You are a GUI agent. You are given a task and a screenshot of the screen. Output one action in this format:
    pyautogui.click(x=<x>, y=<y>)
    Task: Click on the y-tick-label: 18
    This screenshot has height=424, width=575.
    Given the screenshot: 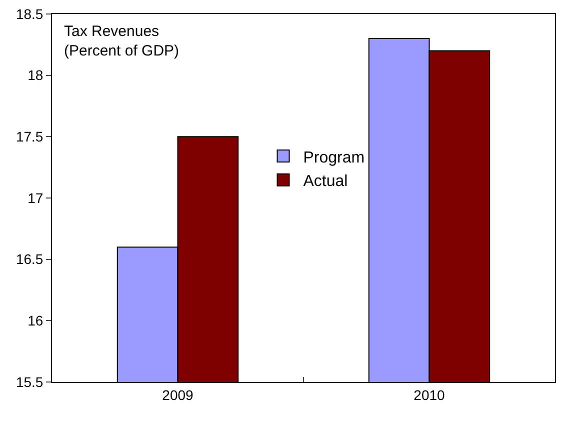 What is the action you would take?
    pyautogui.click(x=36, y=75)
    